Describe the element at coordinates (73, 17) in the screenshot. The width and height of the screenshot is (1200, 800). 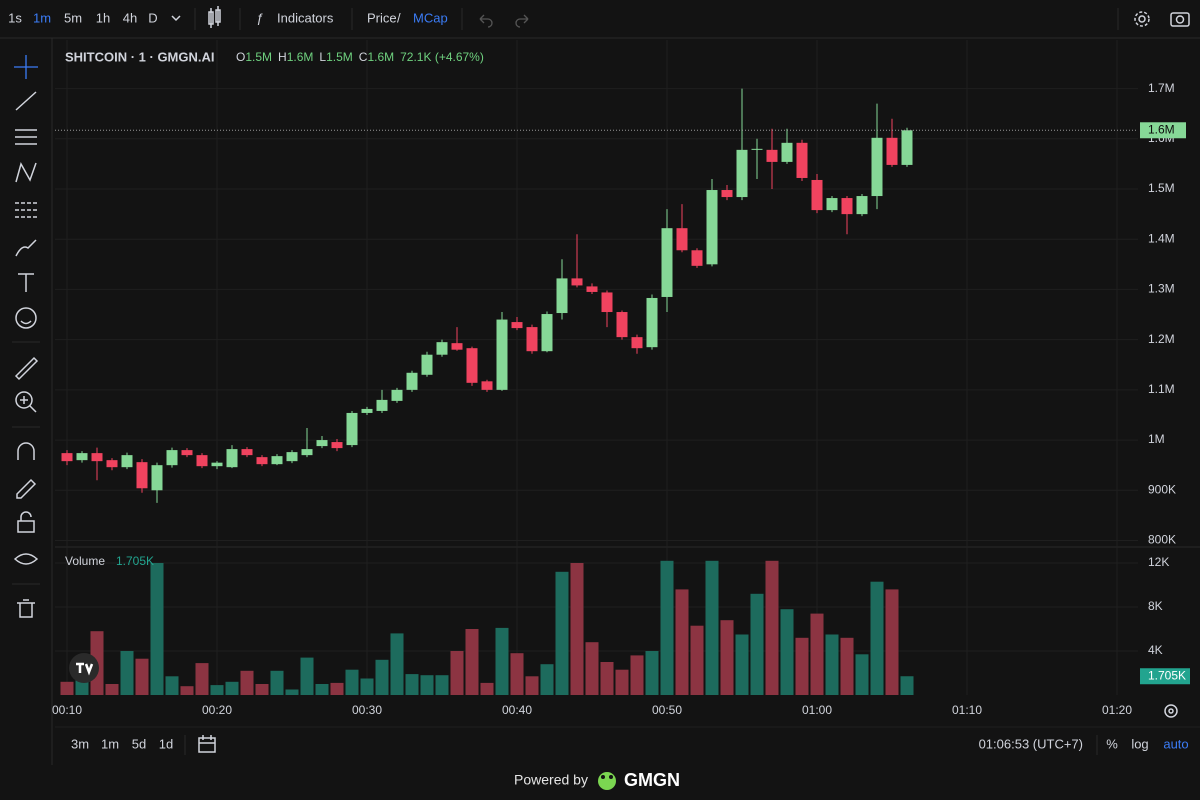
I see `interval-button: 5m` at that location.